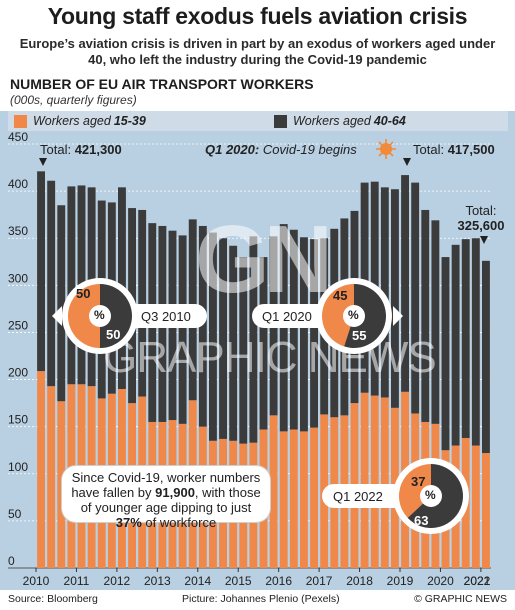 The height and width of the screenshot is (610, 515). What do you see at coordinates (15, 514) in the screenshot?
I see `y-tick-label: 50` at bounding box center [15, 514].